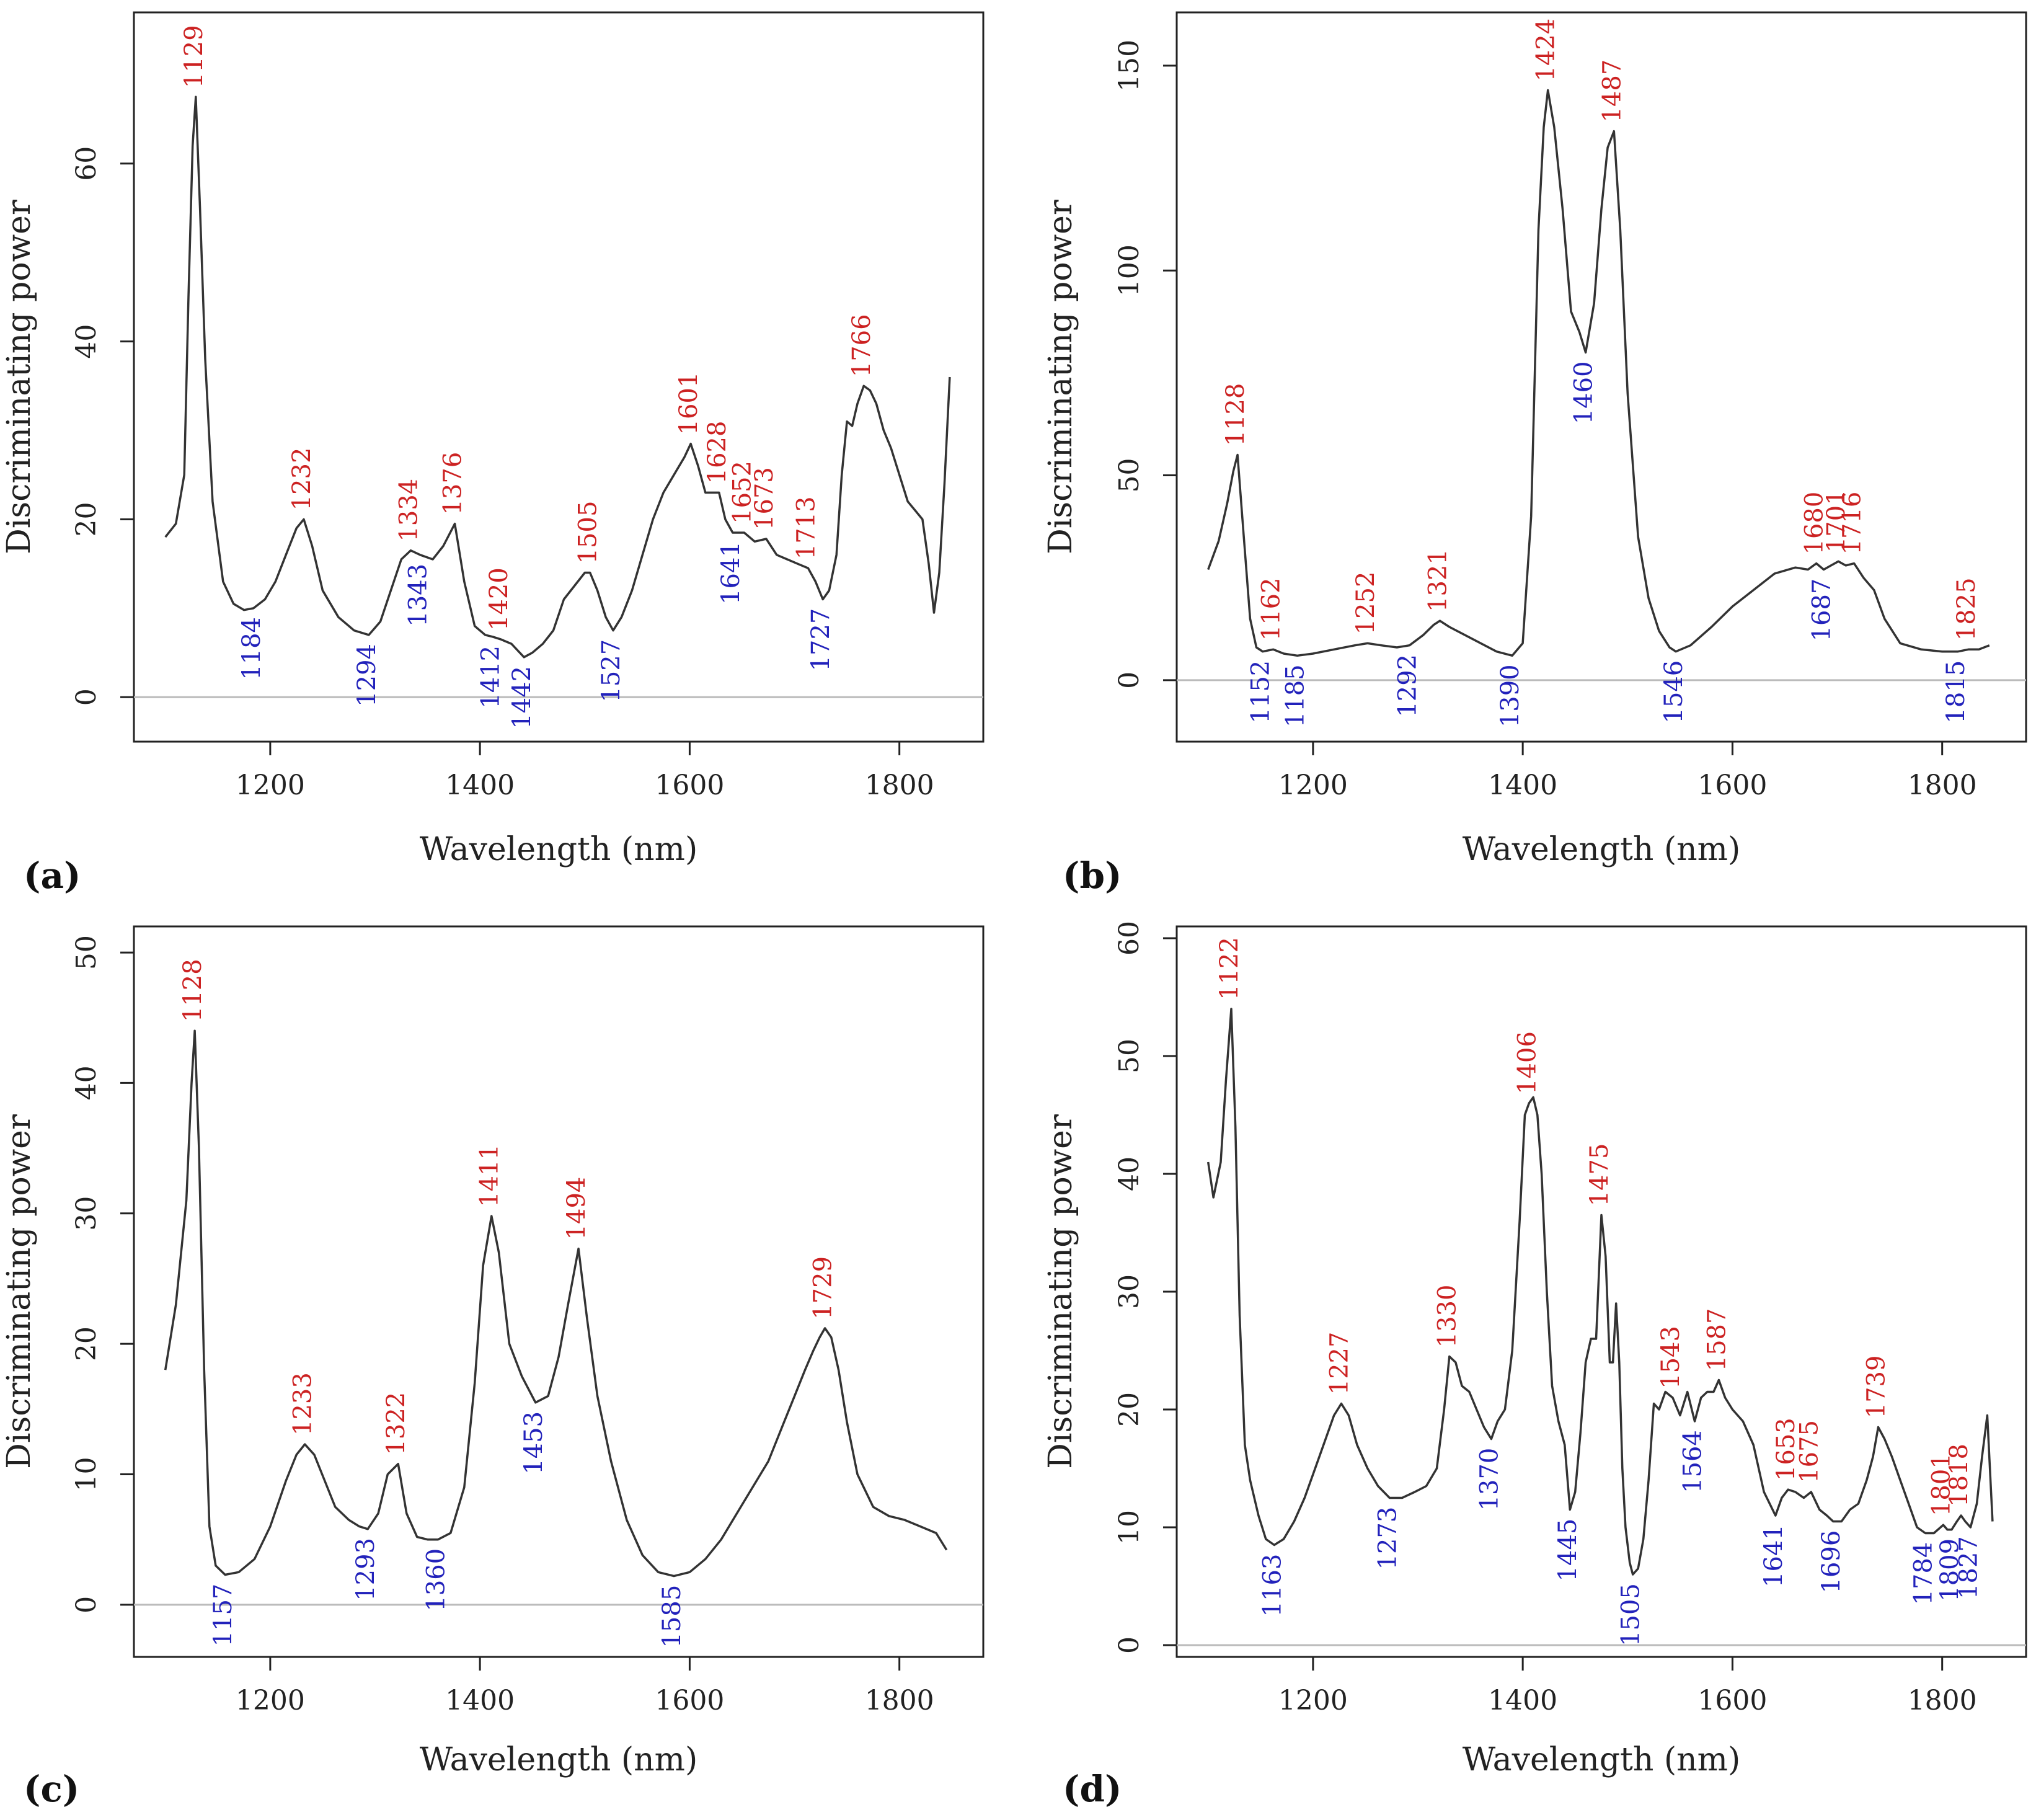 The width and height of the screenshot is (2036, 1820). What do you see at coordinates (588, 533) in the screenshot?
I see `peak-label: 1505` at bounding box center [588, 533].